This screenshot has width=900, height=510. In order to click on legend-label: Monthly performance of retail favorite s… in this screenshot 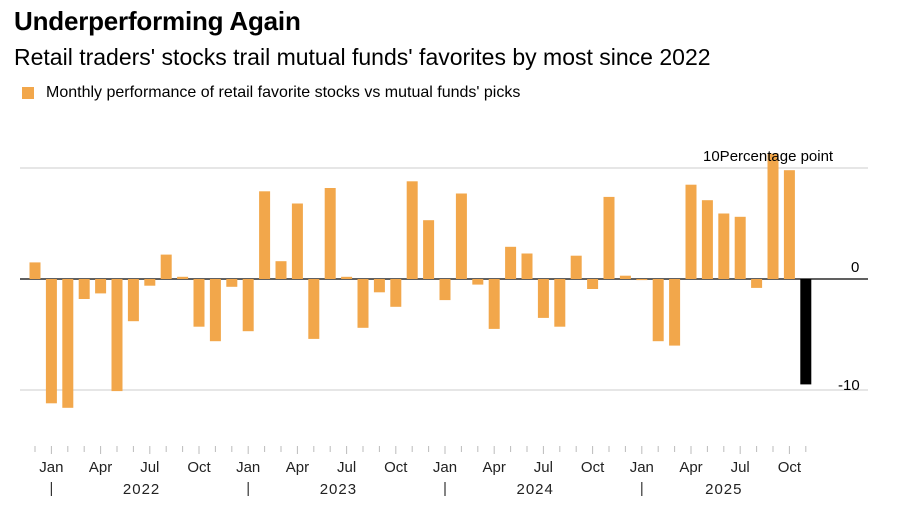, I will do `click(283, 92)`.